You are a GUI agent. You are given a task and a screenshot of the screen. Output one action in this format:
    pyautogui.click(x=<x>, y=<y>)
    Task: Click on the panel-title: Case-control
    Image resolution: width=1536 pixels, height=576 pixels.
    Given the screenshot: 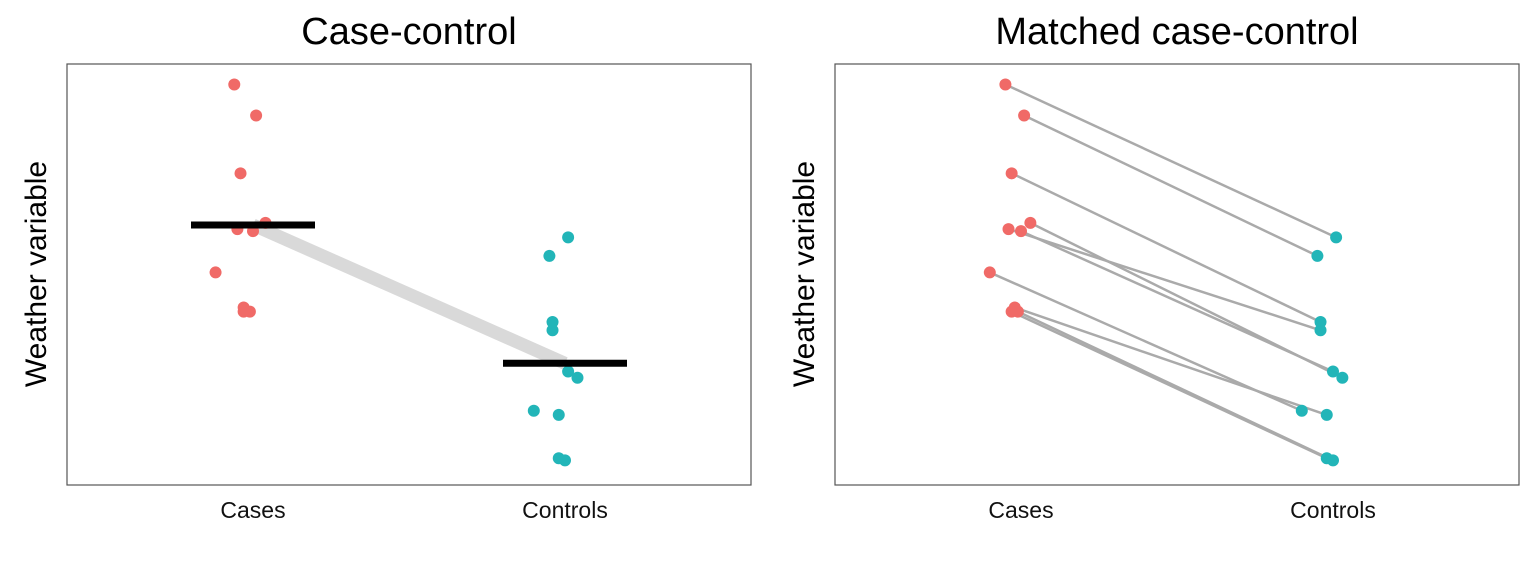 What is the action you would take?
    pyautogui.click(x=408, y=32)
    